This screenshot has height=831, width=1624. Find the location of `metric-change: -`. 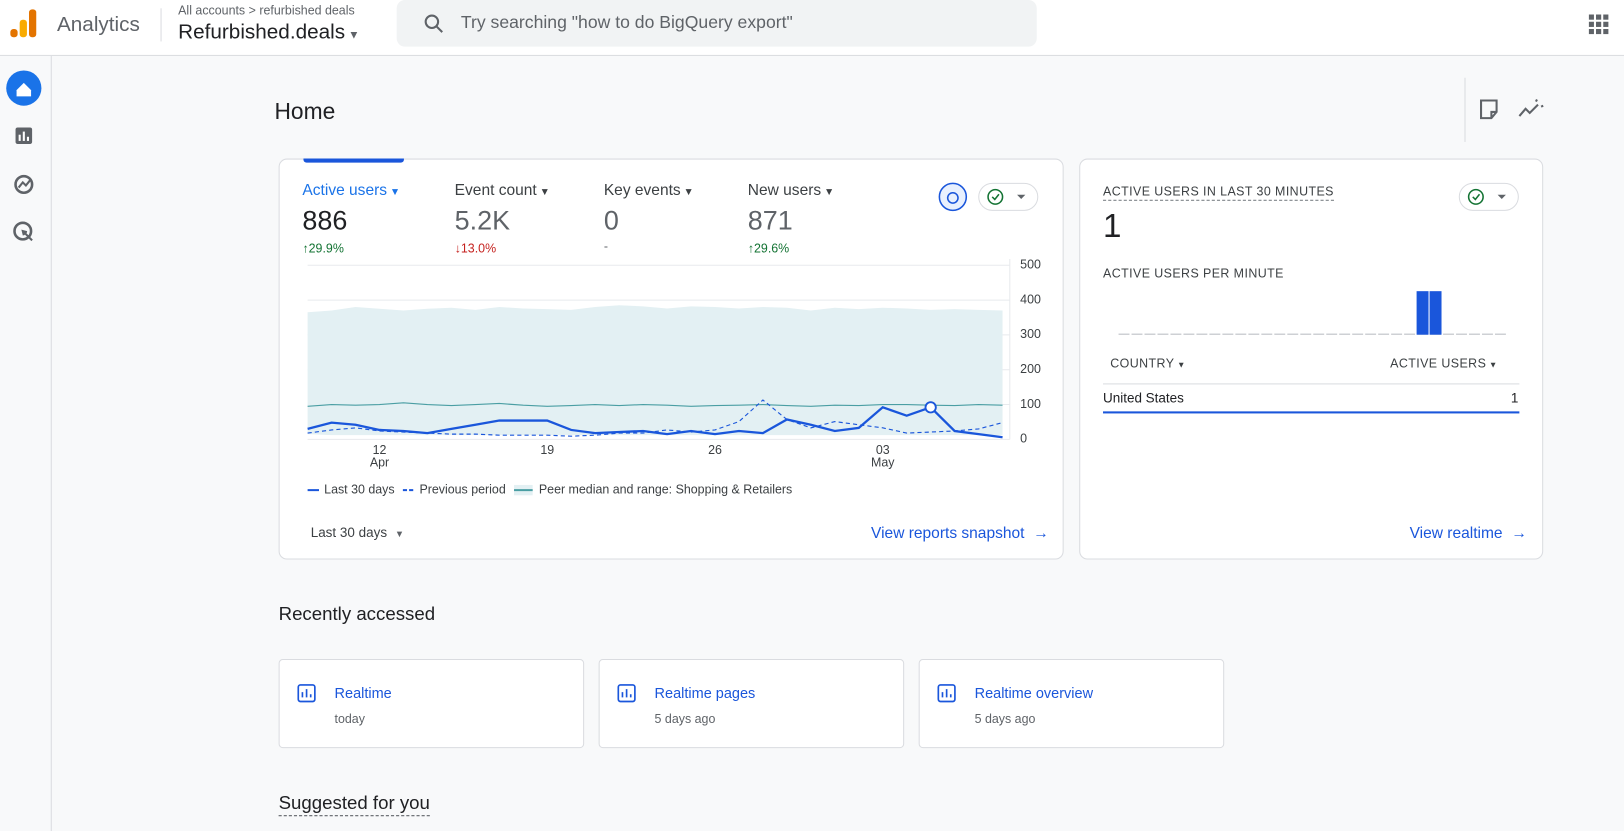

metric-change: - is located at coordinates (605, 246).